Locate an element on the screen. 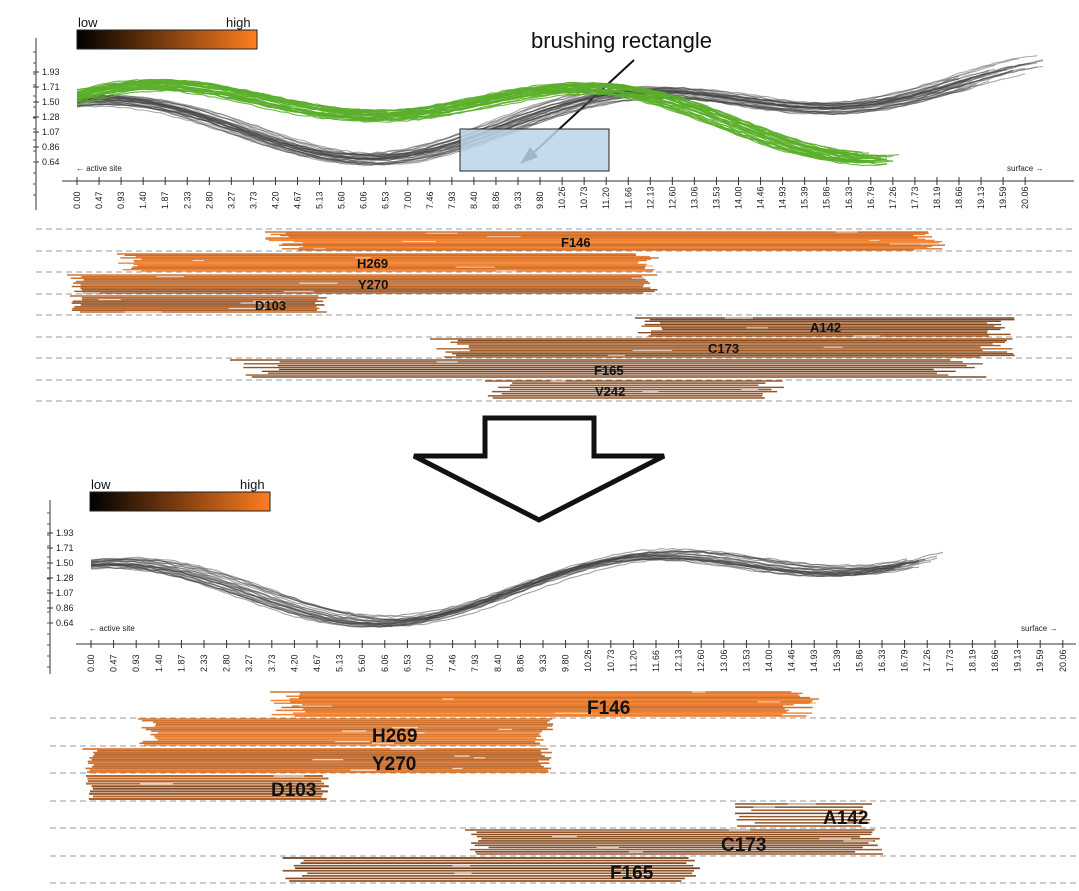  top-residue-label-d103: D103 is located at coordinates (270, 305).